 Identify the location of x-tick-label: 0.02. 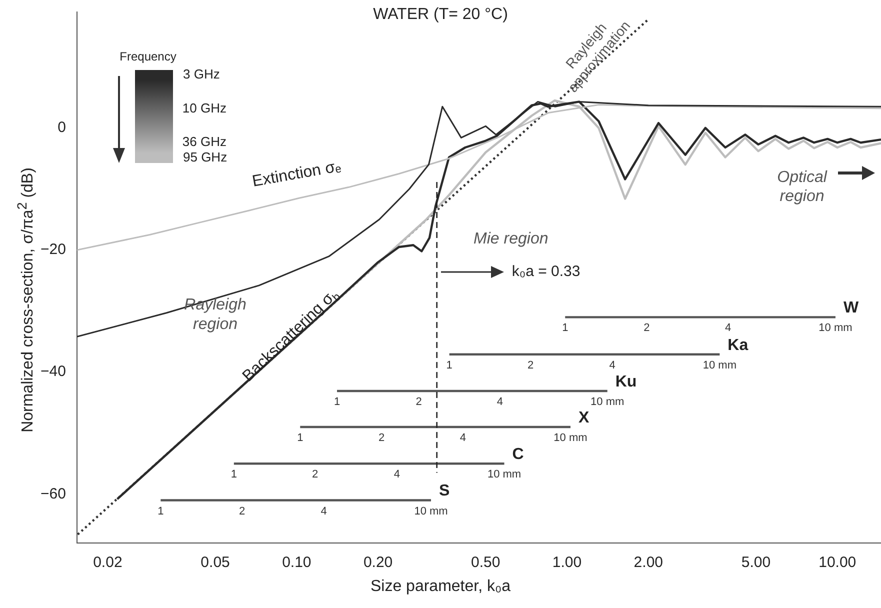
(107, 563).